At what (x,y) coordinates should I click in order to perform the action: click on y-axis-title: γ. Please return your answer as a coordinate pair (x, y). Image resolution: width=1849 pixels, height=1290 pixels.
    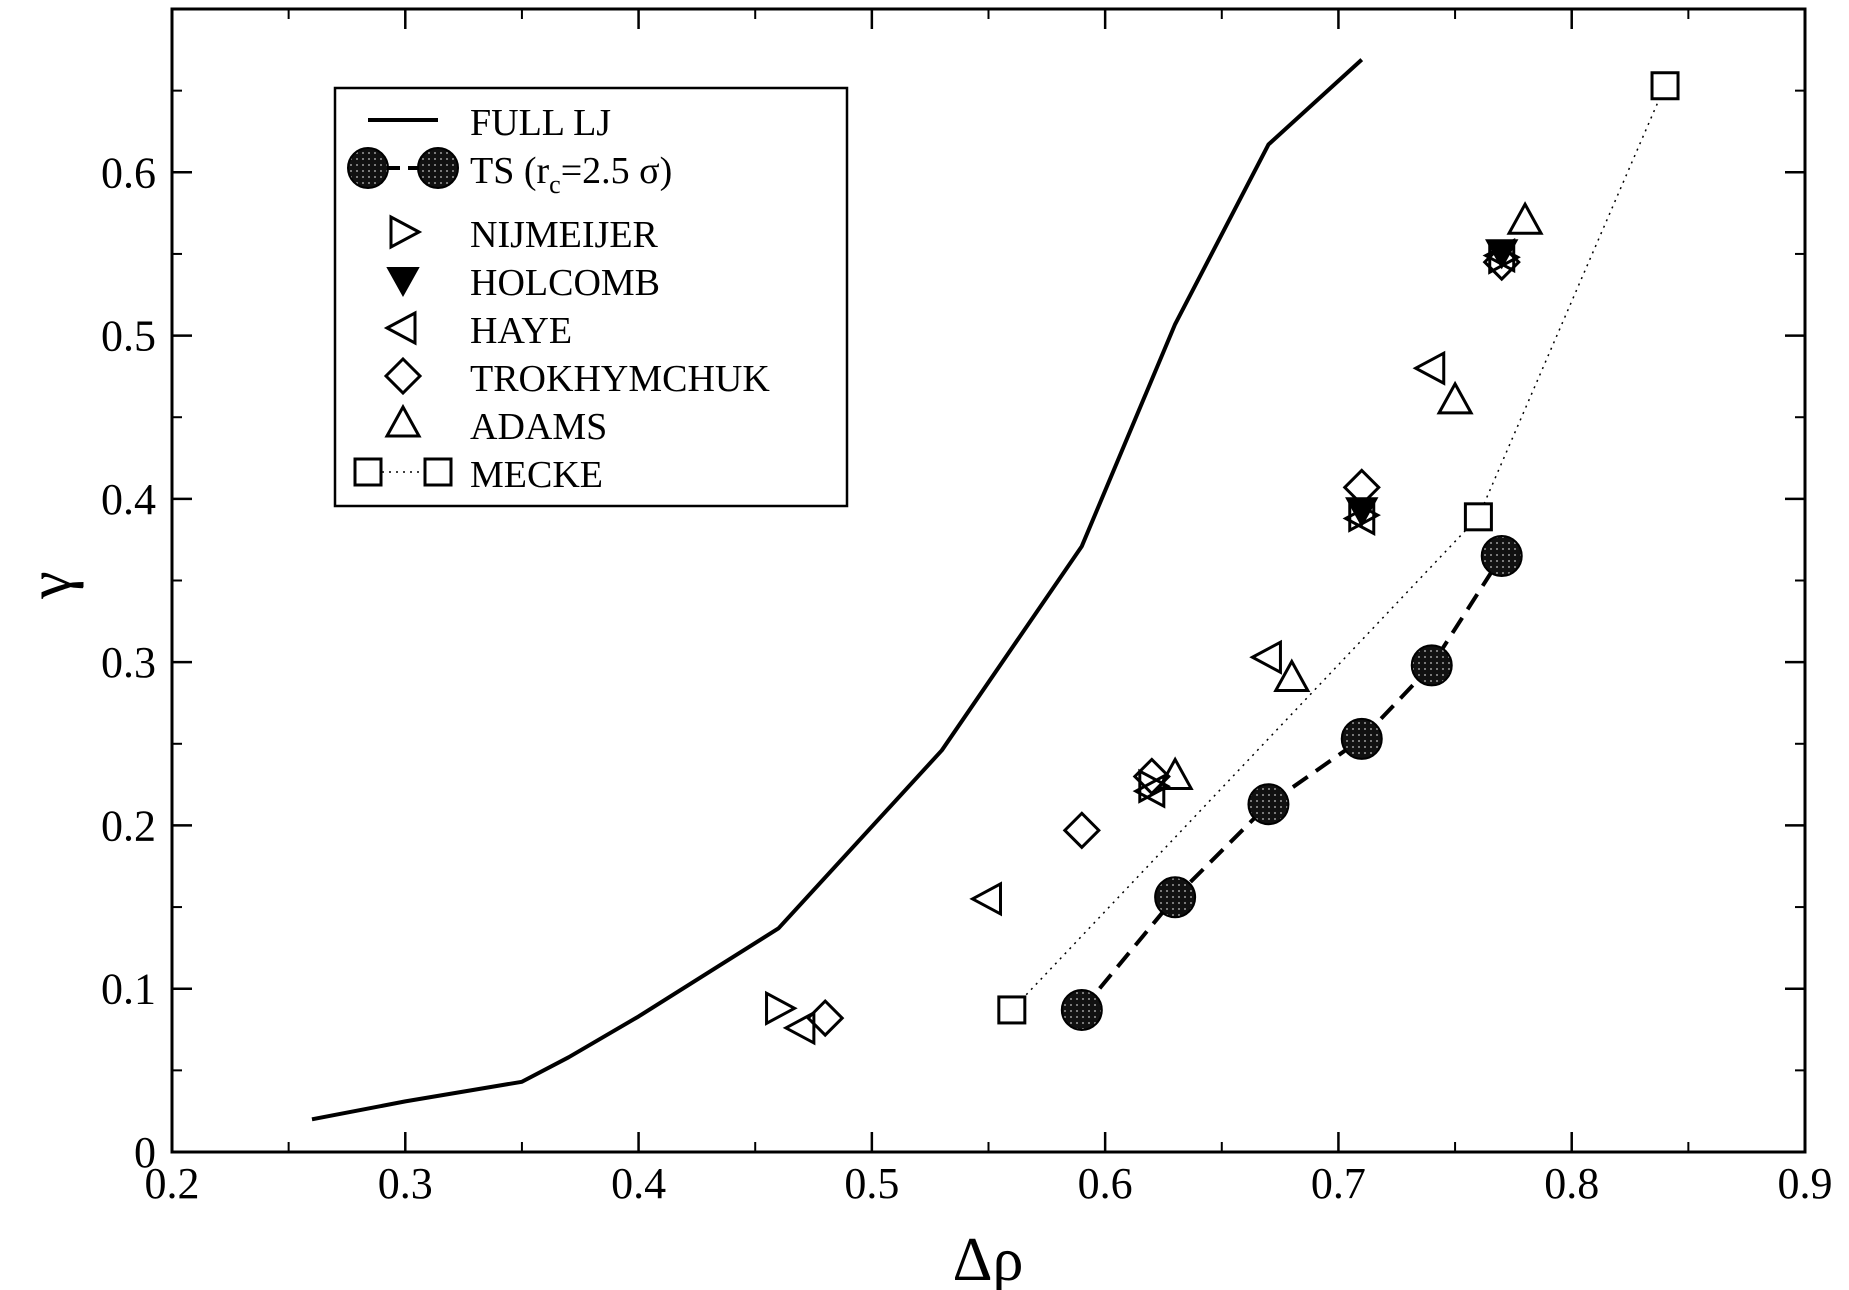
    Looking at the image, I should click on (50, 585).